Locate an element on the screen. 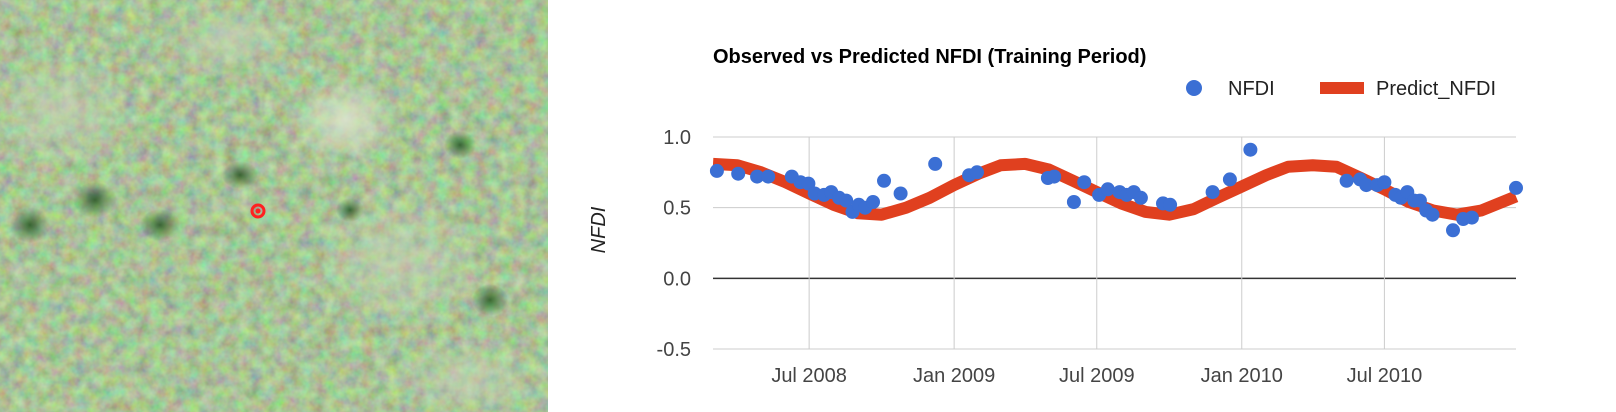  location-marker is located at coordinates (258, 211).